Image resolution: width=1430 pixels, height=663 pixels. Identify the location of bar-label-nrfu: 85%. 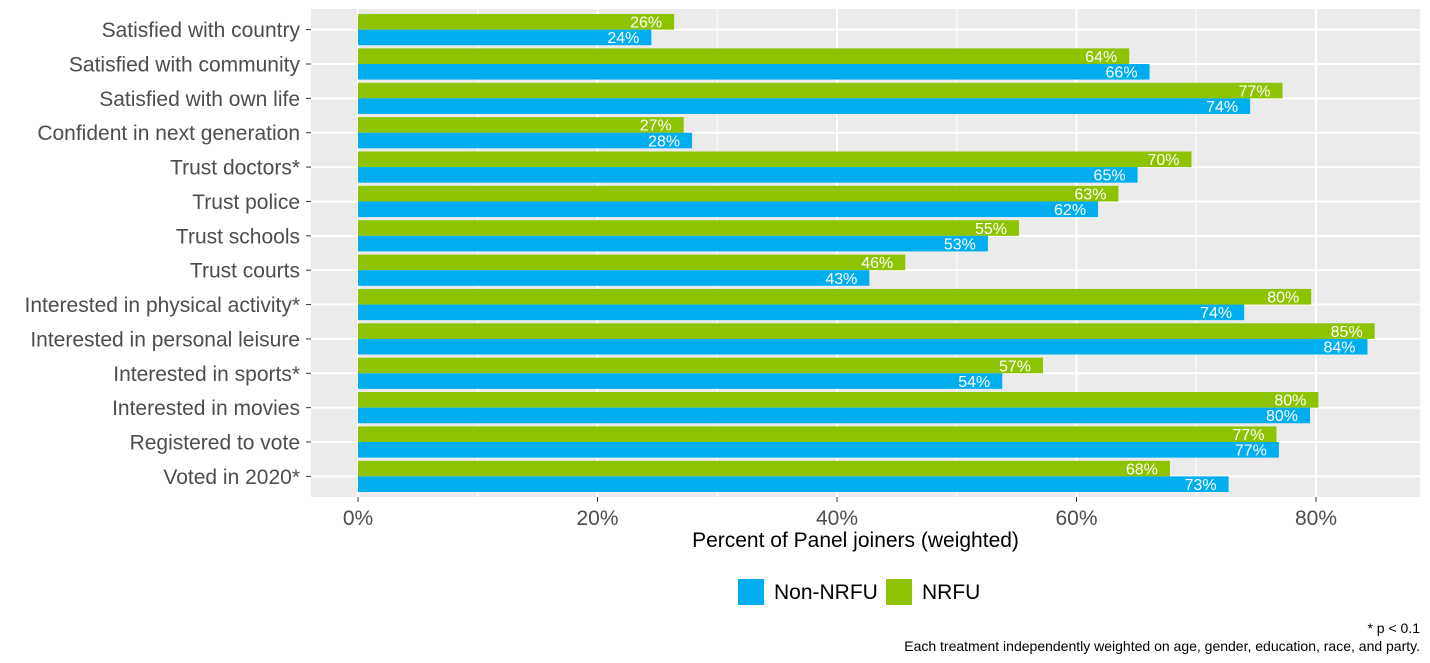
(1347, 332).